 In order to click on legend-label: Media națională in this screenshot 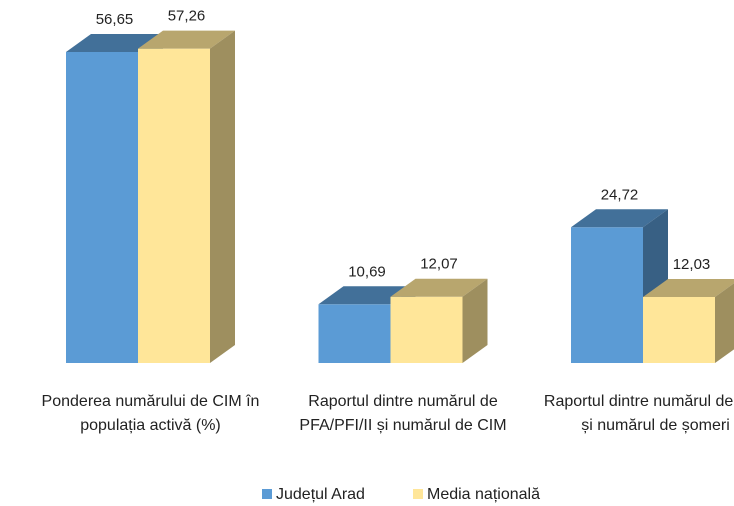, I will do `click(483, 494)`.